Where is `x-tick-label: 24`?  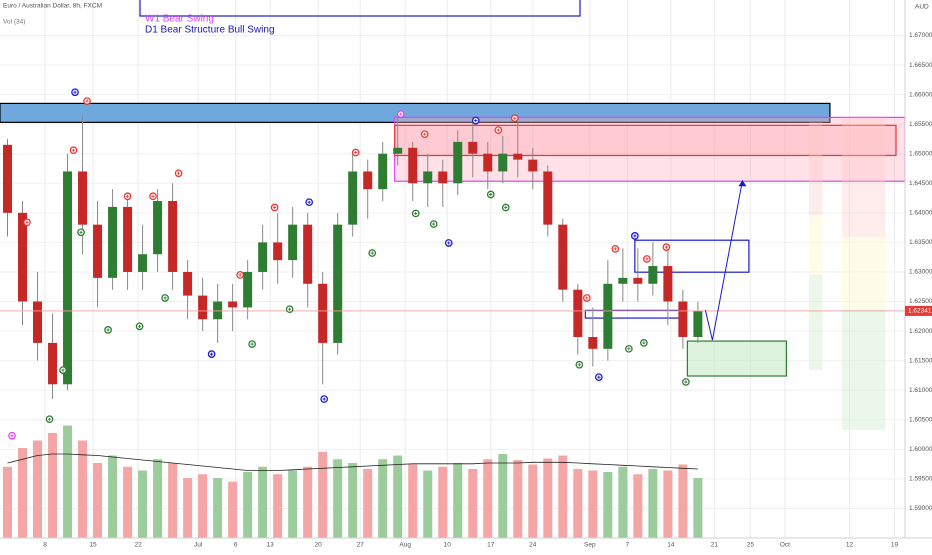
x-tick-label: 24 is located at coordinates (533, 545).